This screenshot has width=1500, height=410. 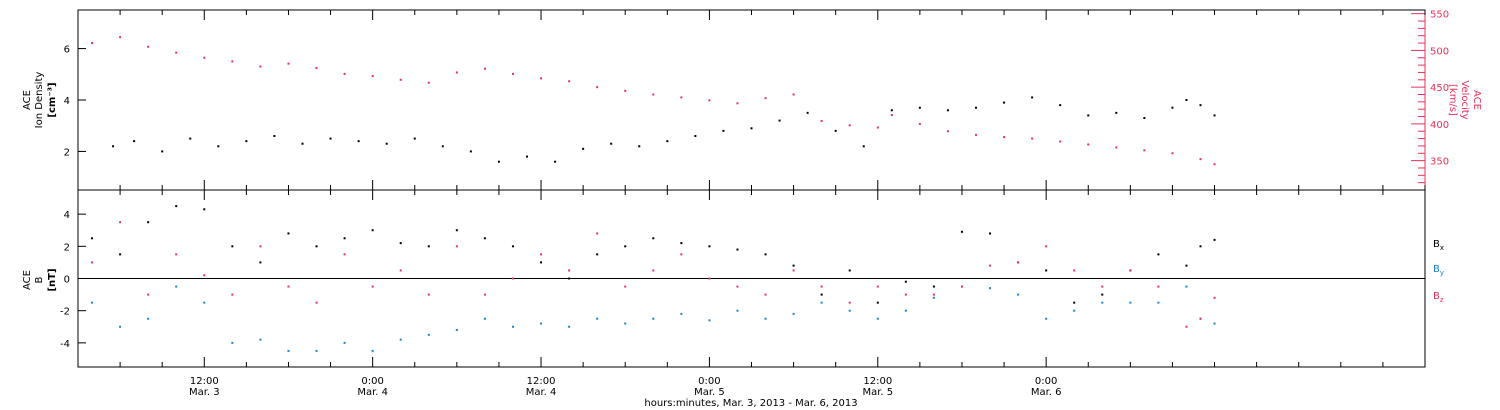 I want to click on legend: Bx By Bz, so click(x=1438, y=271).